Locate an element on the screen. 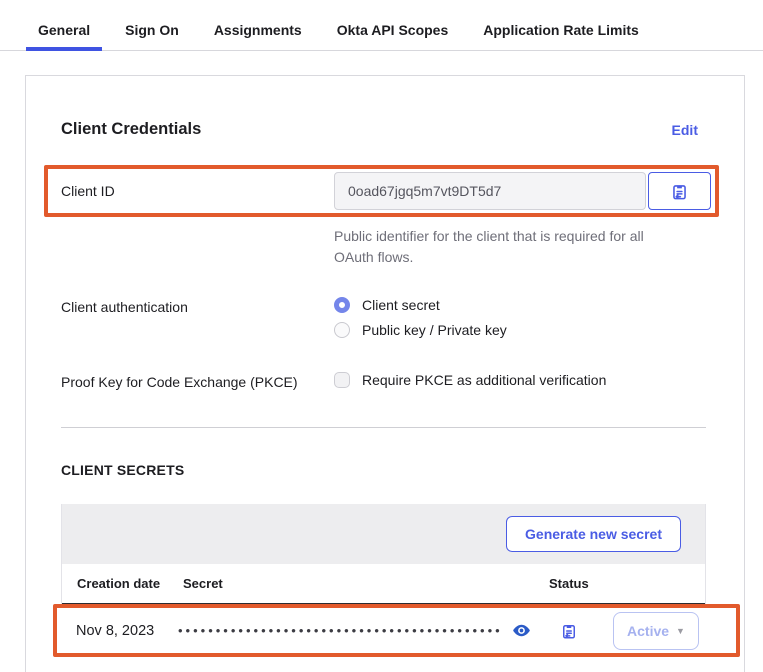 Image resolution: width=763 pixels, height=672 pixels. copy-client-id-button is located at coordinates (679, 191).